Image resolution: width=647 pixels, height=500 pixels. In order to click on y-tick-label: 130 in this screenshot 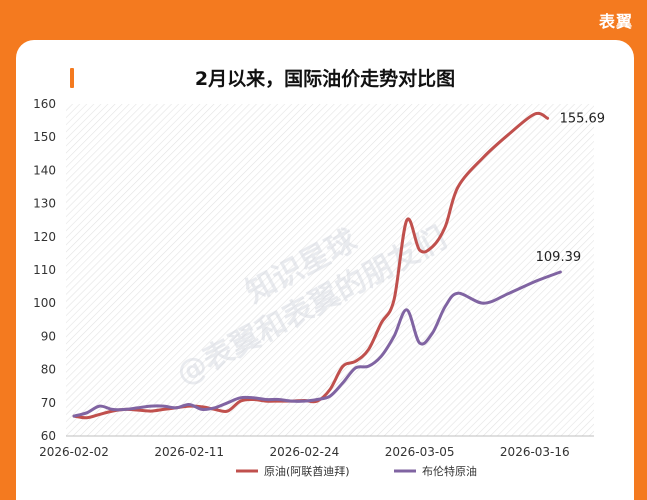, I will do `click(44, 204)`.